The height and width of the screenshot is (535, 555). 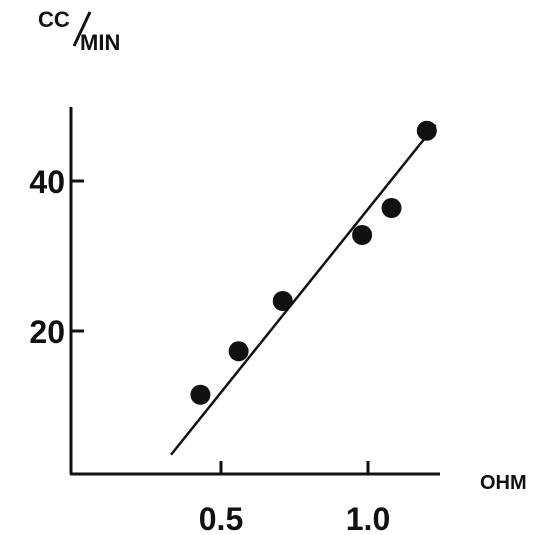 I want to click on y-tick-label: 40, so click(x=47, y=182).